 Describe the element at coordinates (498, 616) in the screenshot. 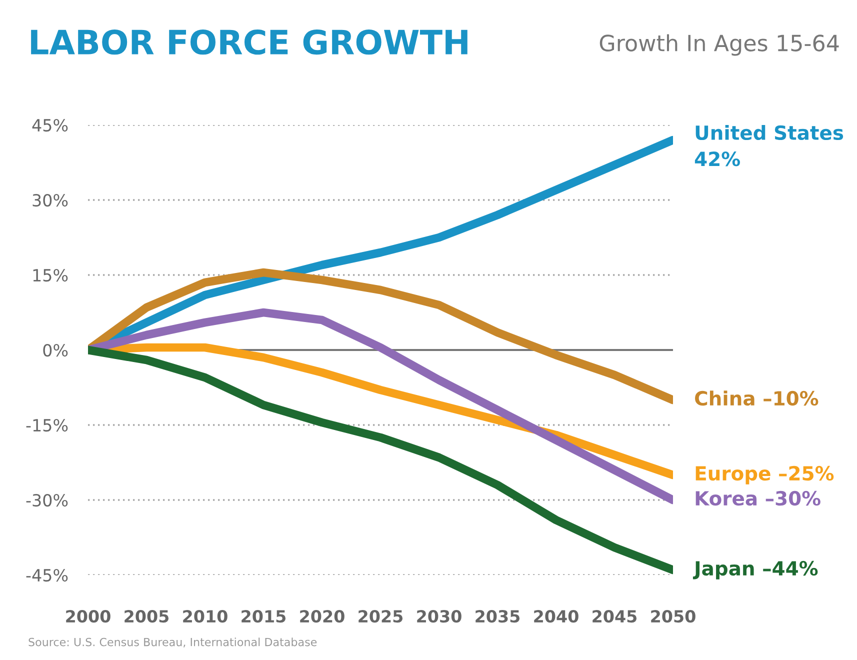

I see `x-tick-label: 2035` at that location.